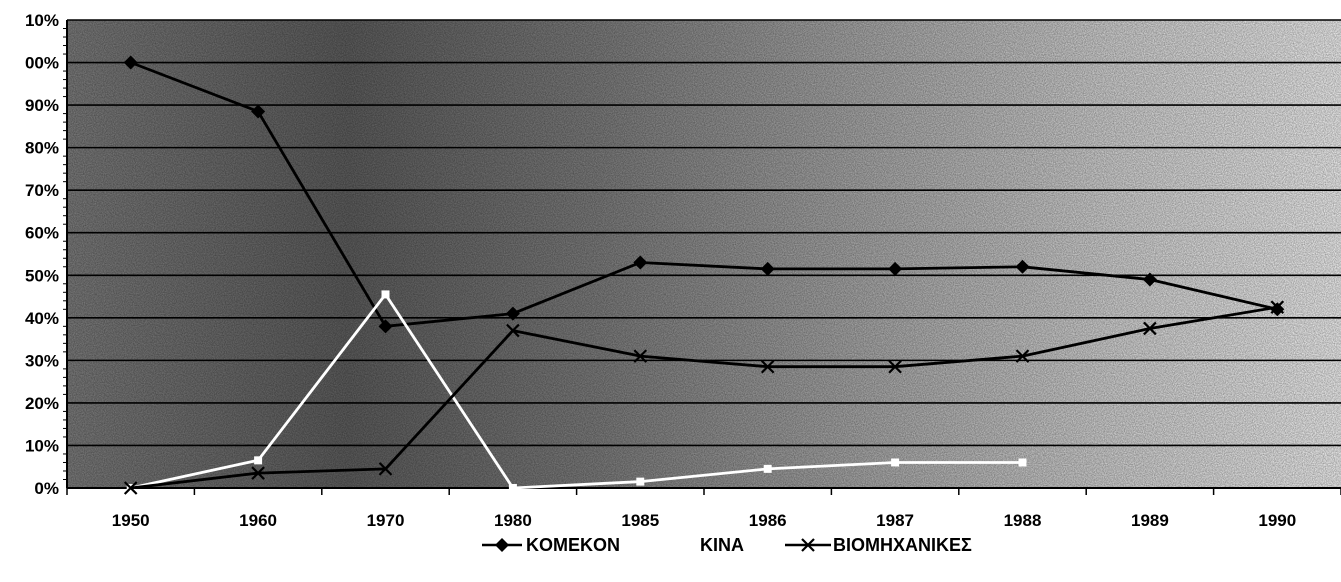  What do you see at coordinates (42, 190) in the screenshot?
I see `y-tick-label: 70%` at bounding box center [42, 190].